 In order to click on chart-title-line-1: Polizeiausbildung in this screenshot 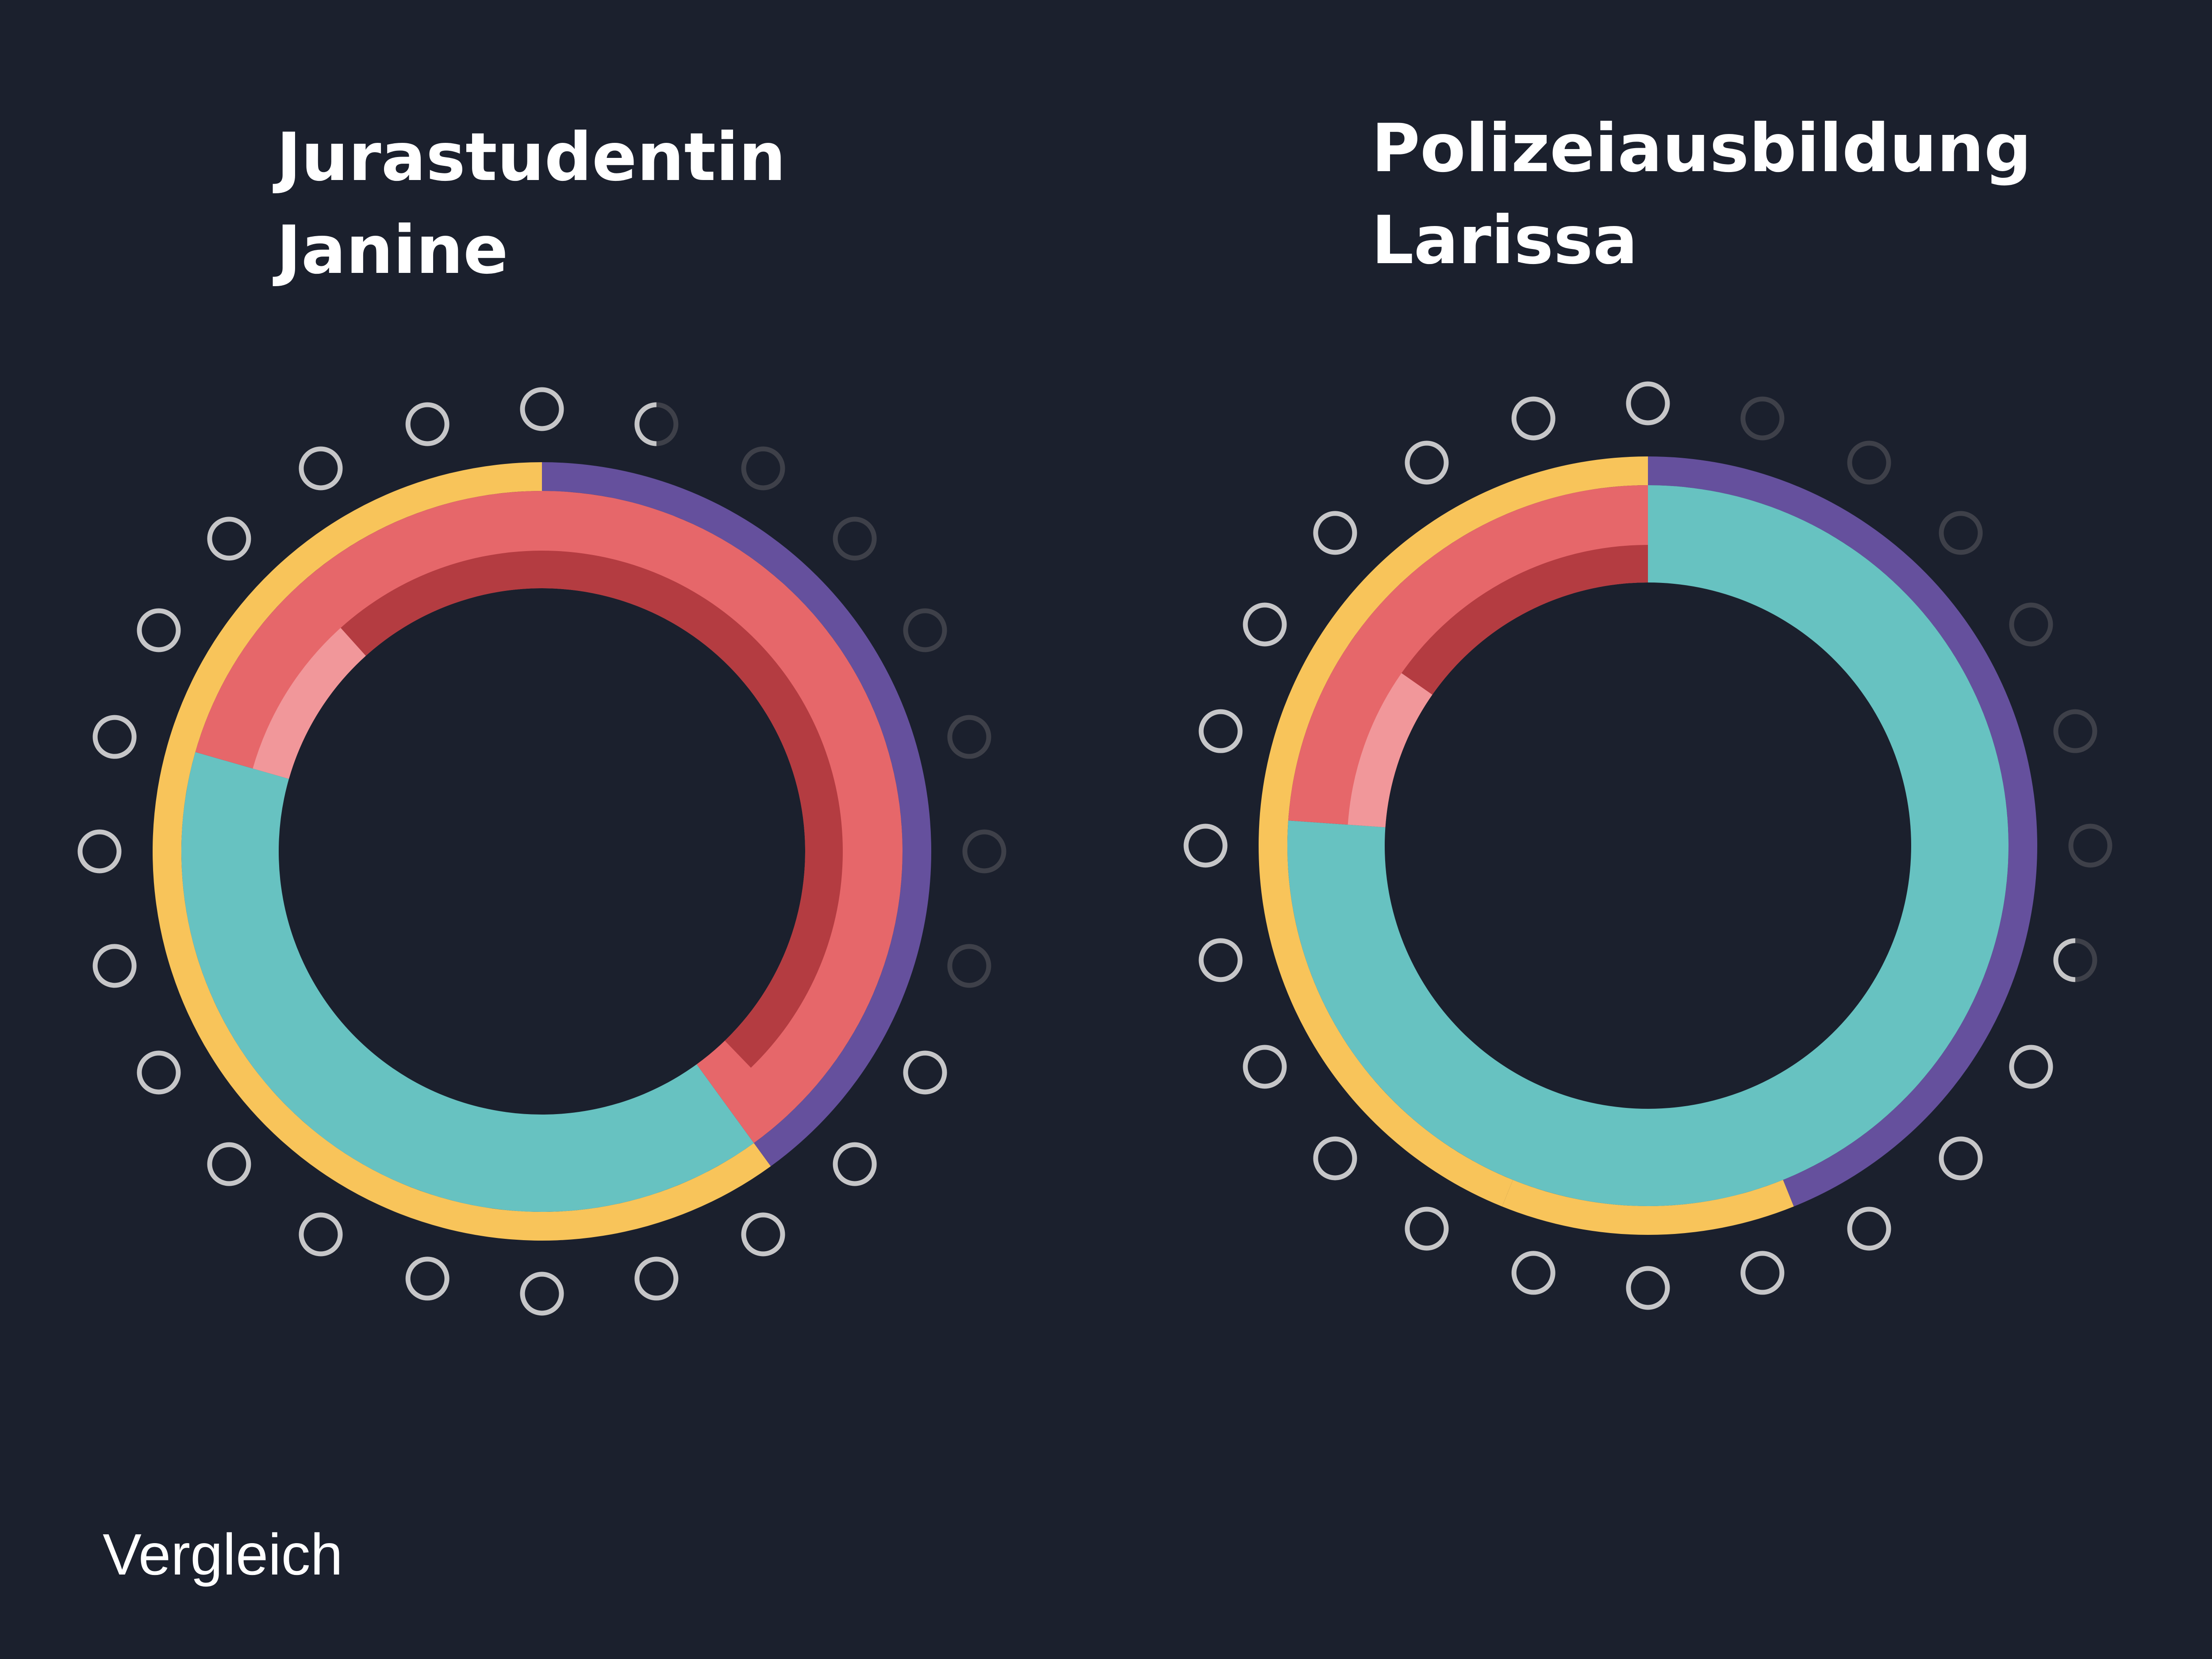, I will do `click(1702, 148)`.